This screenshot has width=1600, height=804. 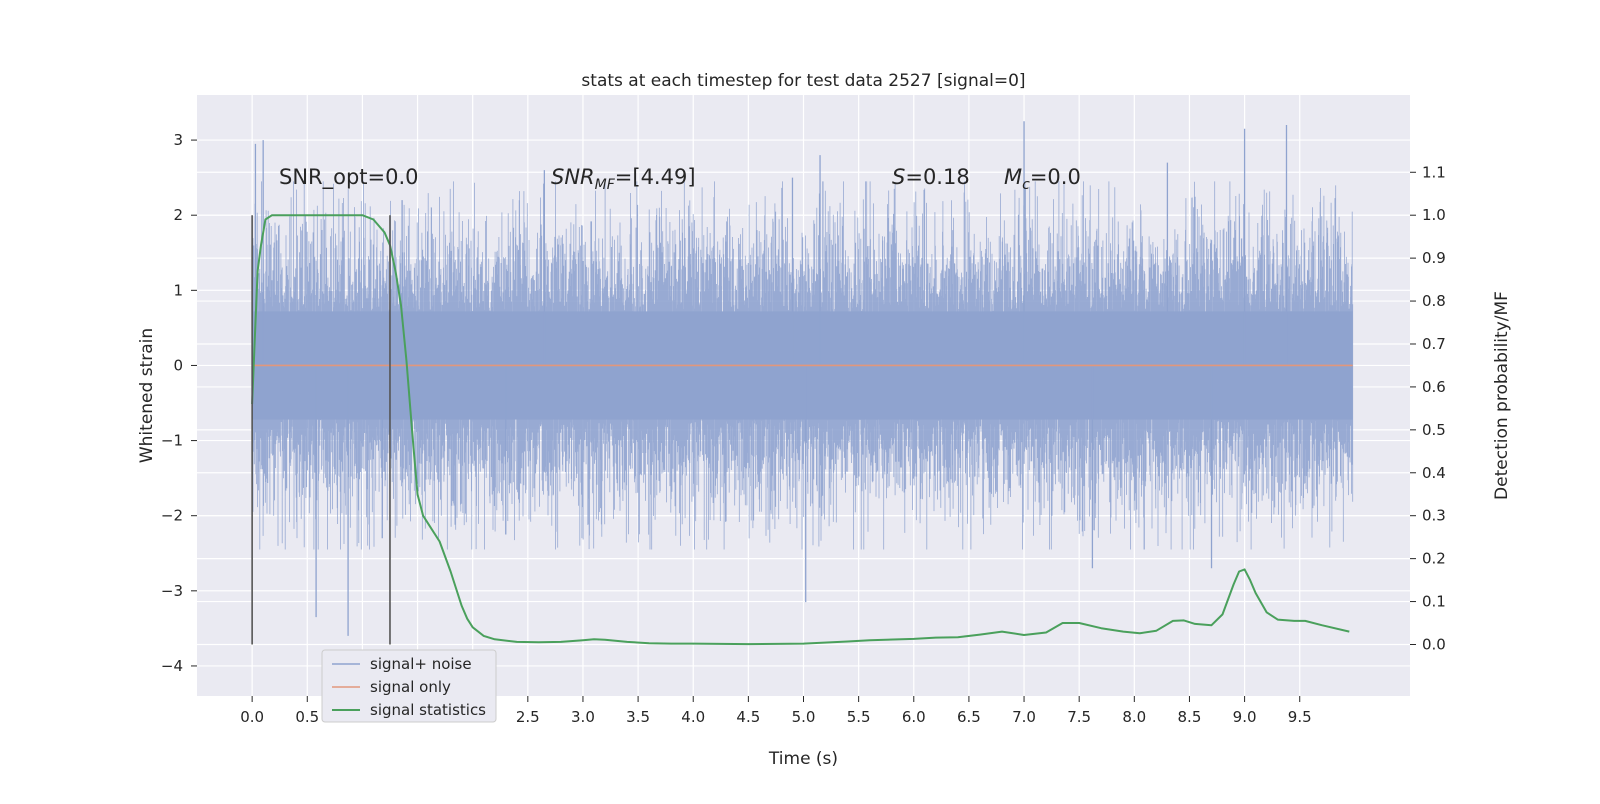 I want to click on y-right-tick-label: 0.5, so click(x=1434, y=430).